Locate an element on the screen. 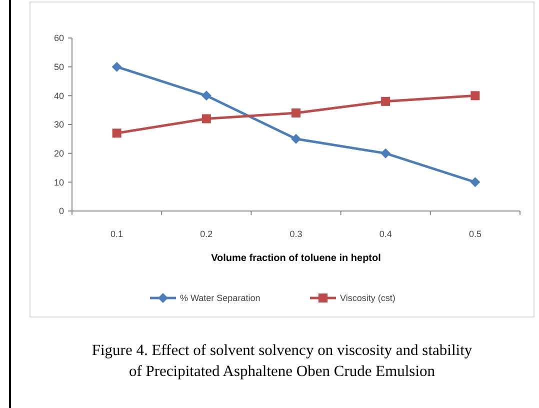  y-tick-label: 20 is located at coordinates (59, 153).